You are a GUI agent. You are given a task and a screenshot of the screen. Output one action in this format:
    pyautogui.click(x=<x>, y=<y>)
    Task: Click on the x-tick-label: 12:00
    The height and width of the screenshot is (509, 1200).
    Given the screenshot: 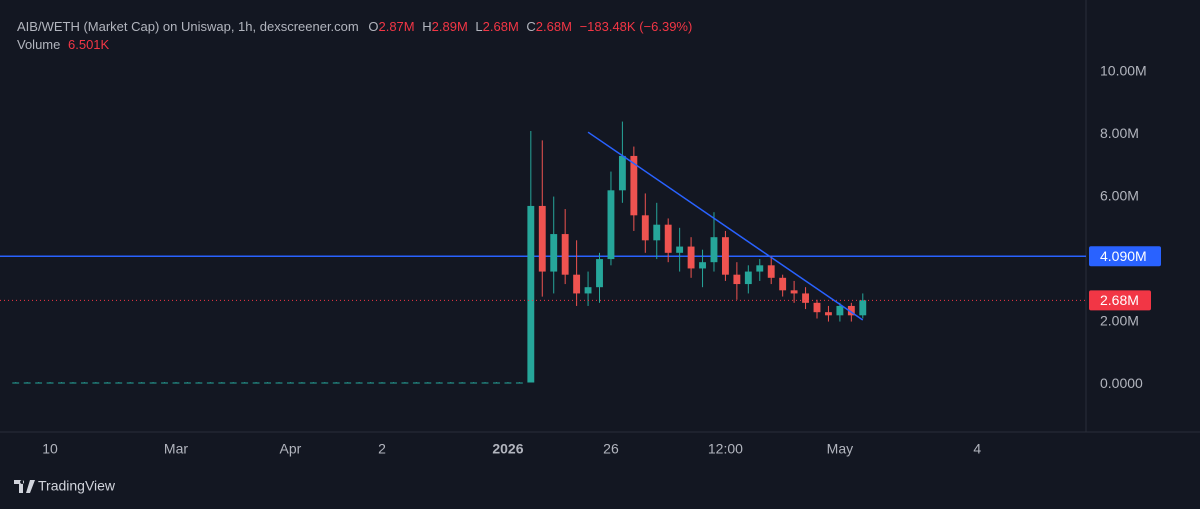 What is the action you would take?
    pyautogui.click(x=725, y=449)
    